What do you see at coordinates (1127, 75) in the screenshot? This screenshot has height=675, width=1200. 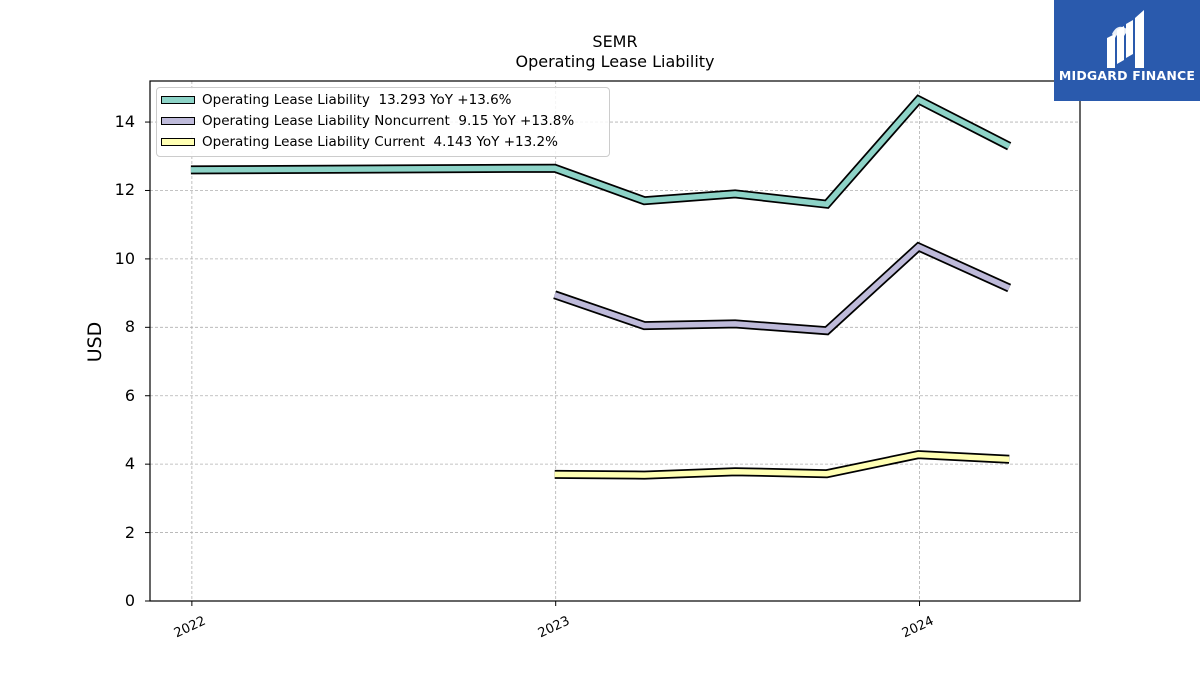 I see `brand-name: MIDGARD FINANCE` at bounding box center [1127, 75].